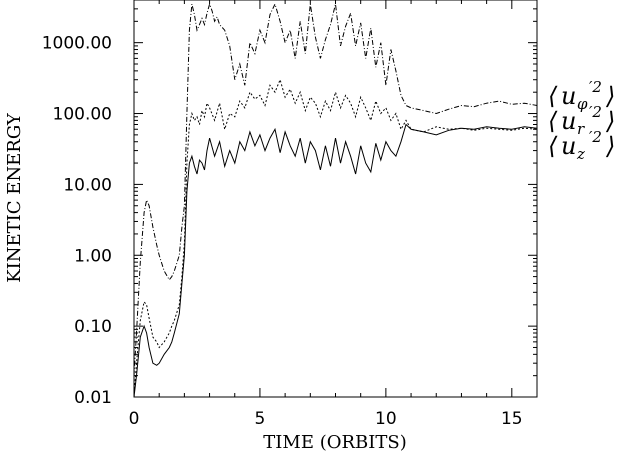  I want to click on x-tick-label: 5, so click(260, 419).